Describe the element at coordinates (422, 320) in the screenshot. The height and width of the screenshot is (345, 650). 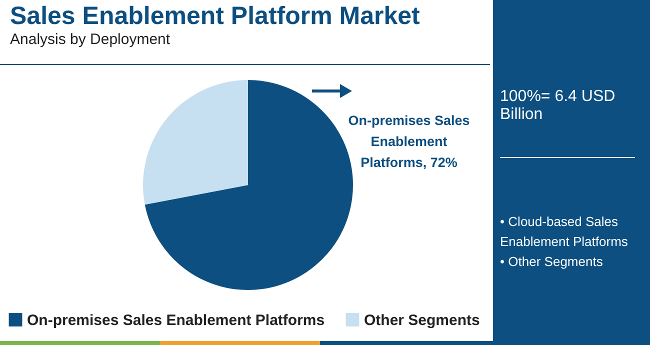
I see `legend-label: Other Segments` at that location.